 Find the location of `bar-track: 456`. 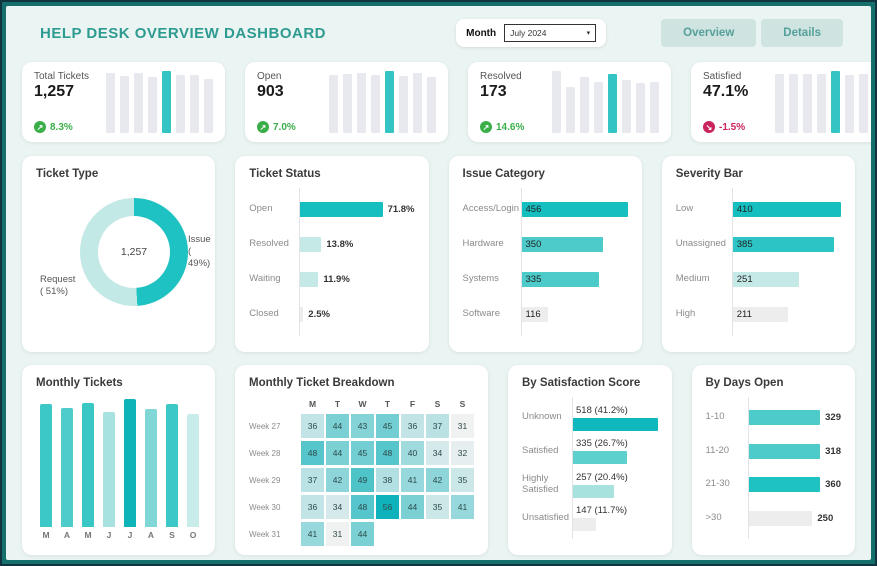

bar-track: 456 is located at coordinates (574, 209).